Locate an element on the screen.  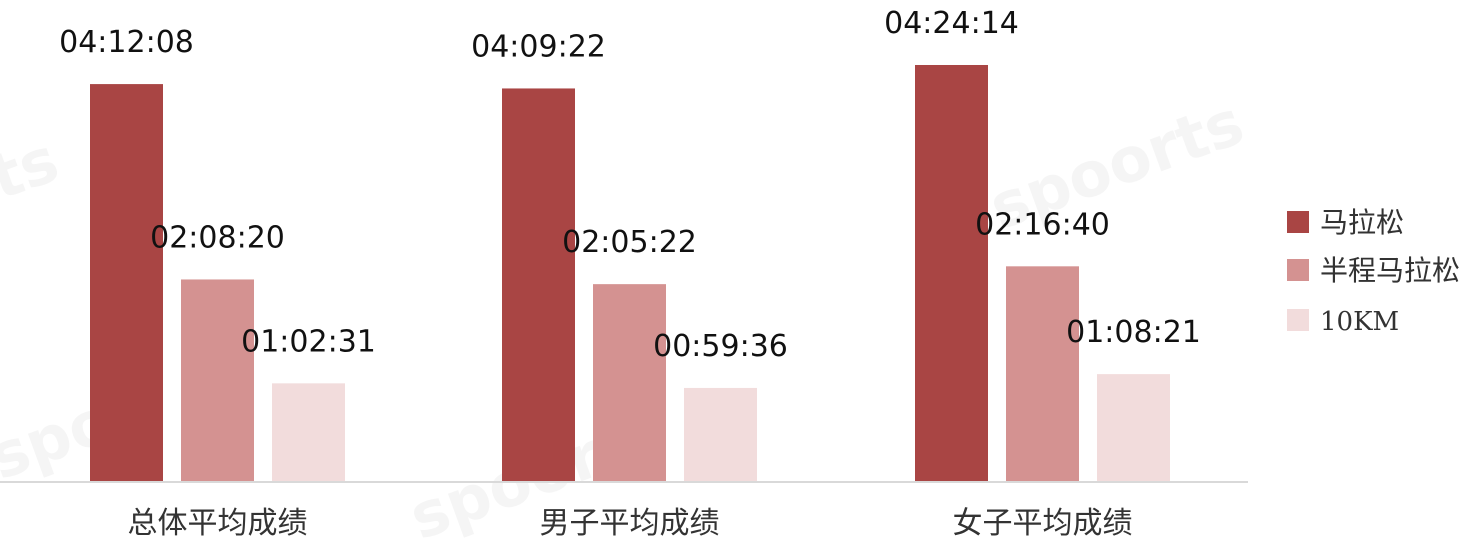
data-label: 02:05:22 is located at coordinates (629, 242).